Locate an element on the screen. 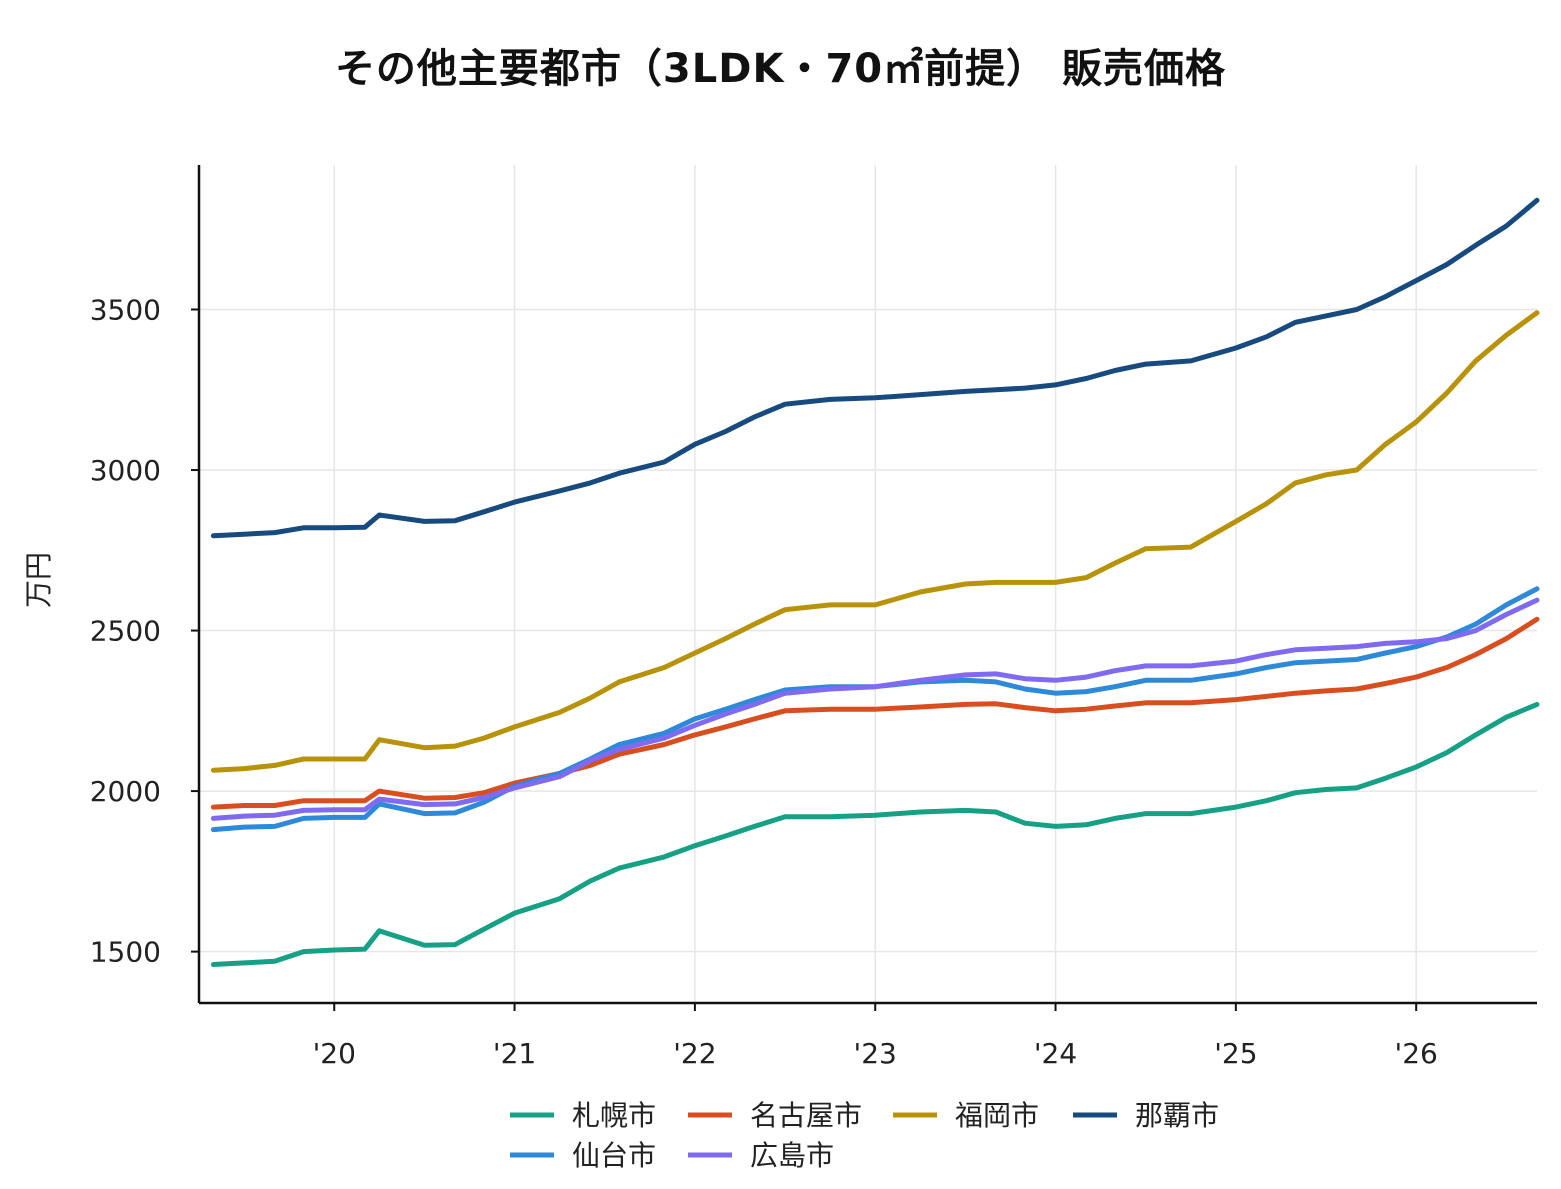 Image resolution: width=1561 pixels, height=1189 pixels. legend-label: 名古屋市 is located at coordinates (806, 1115).